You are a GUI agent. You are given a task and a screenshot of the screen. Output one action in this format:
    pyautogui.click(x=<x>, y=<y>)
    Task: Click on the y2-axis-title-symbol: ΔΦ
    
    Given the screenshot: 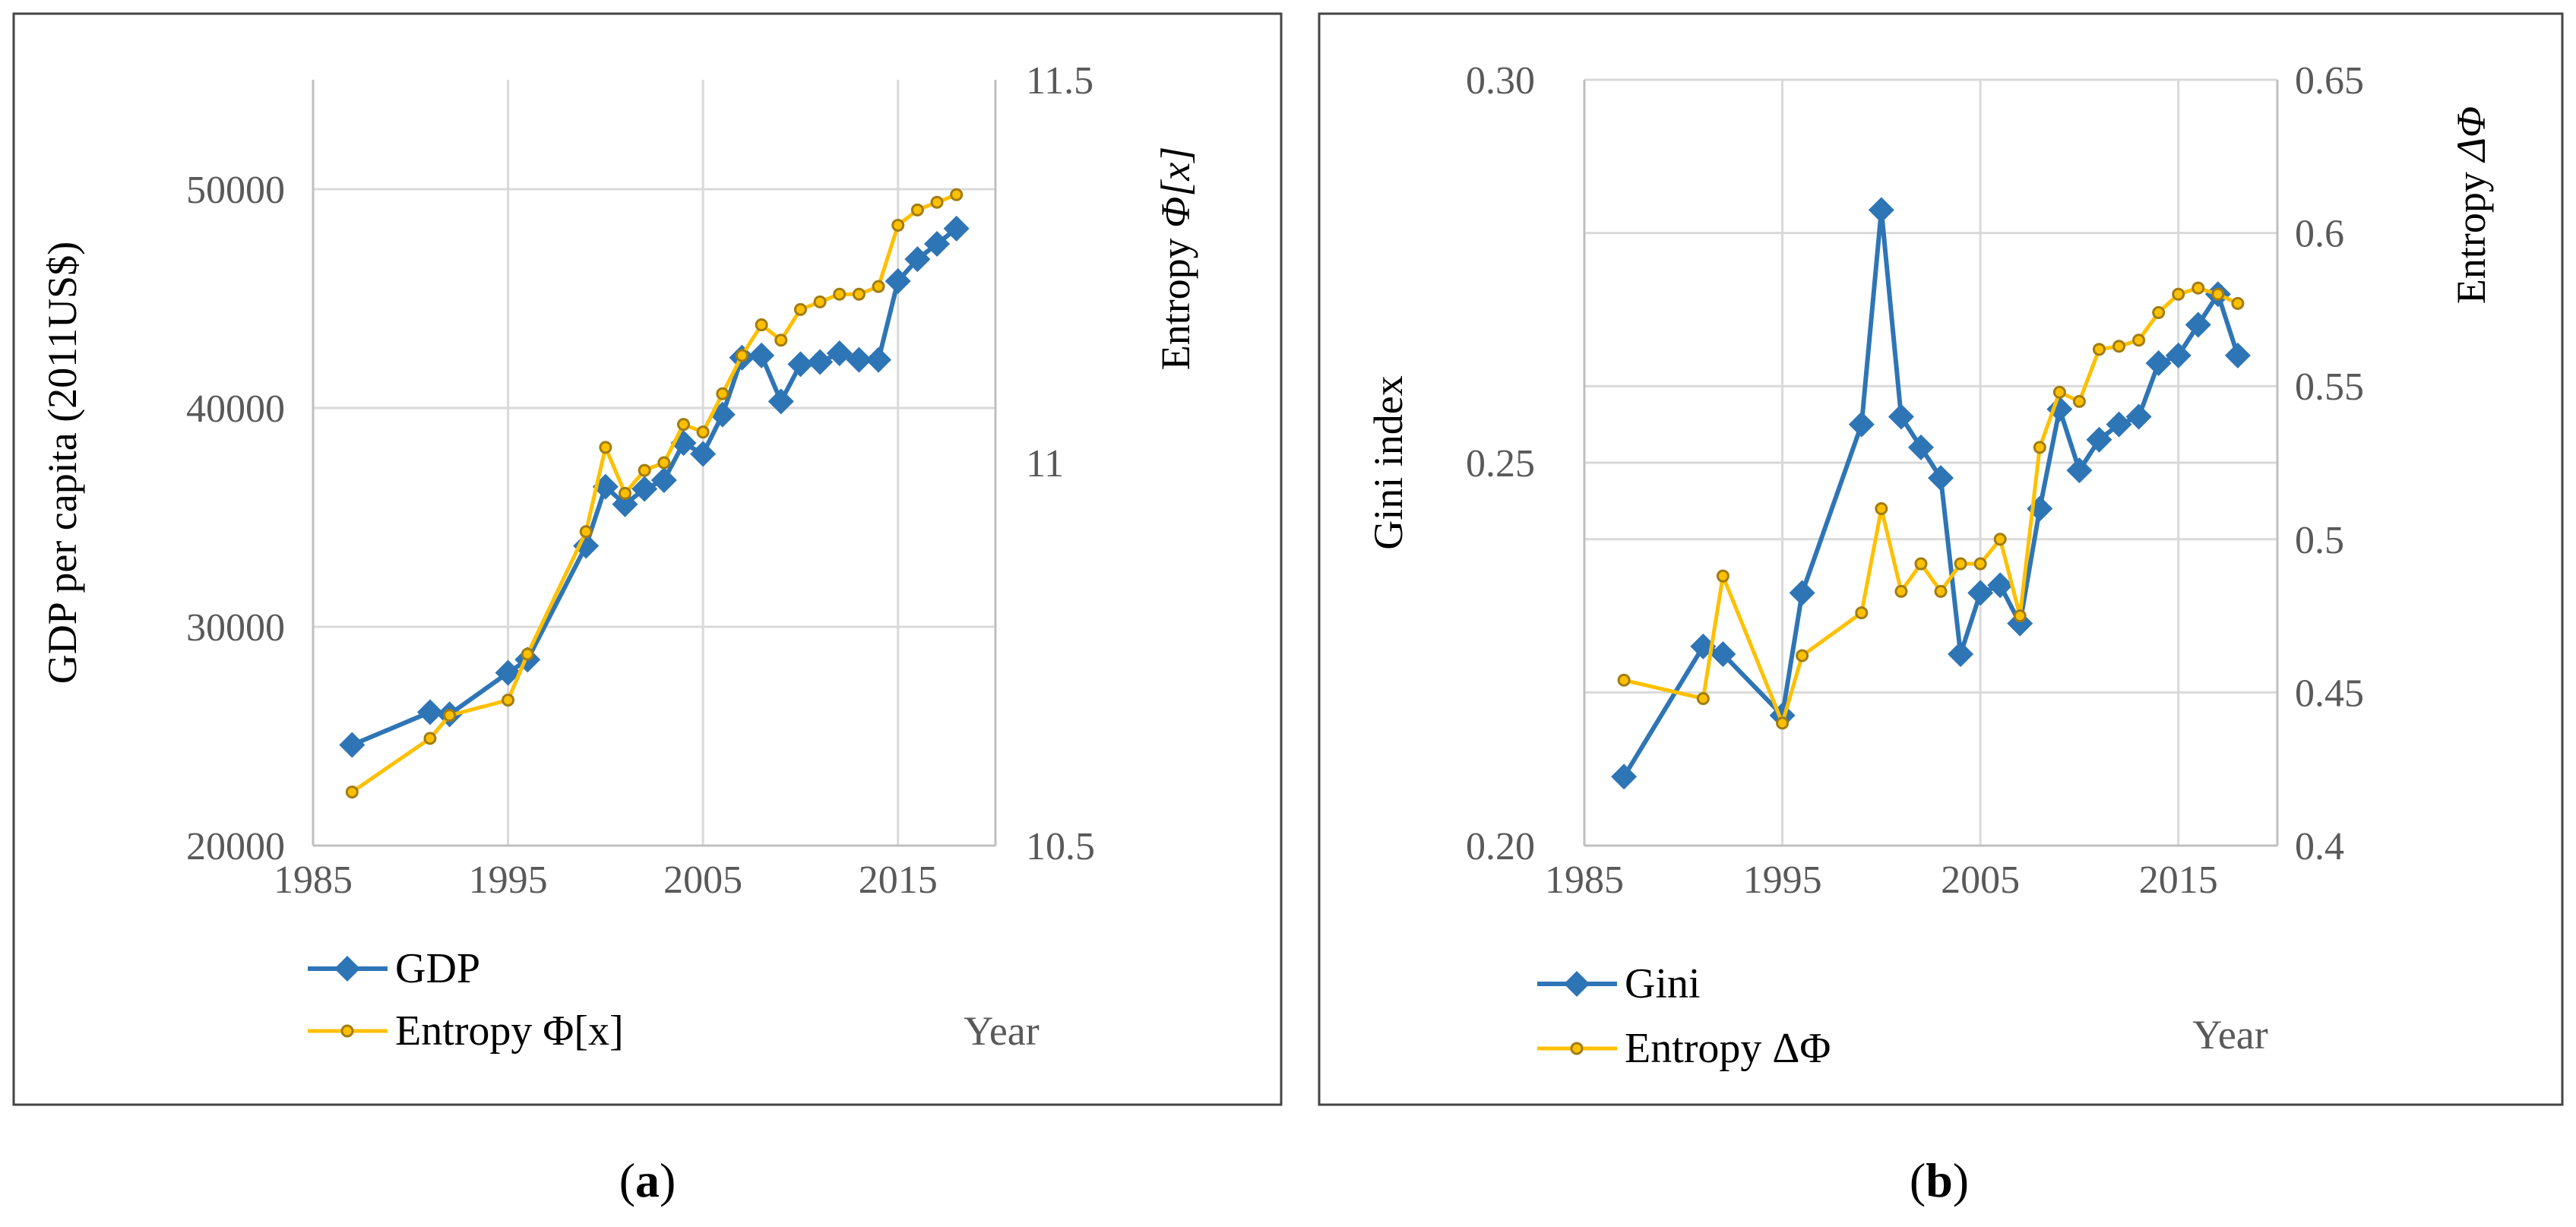 What is the action you would take?
    pyautogui.click(x=2471, y=134)
    